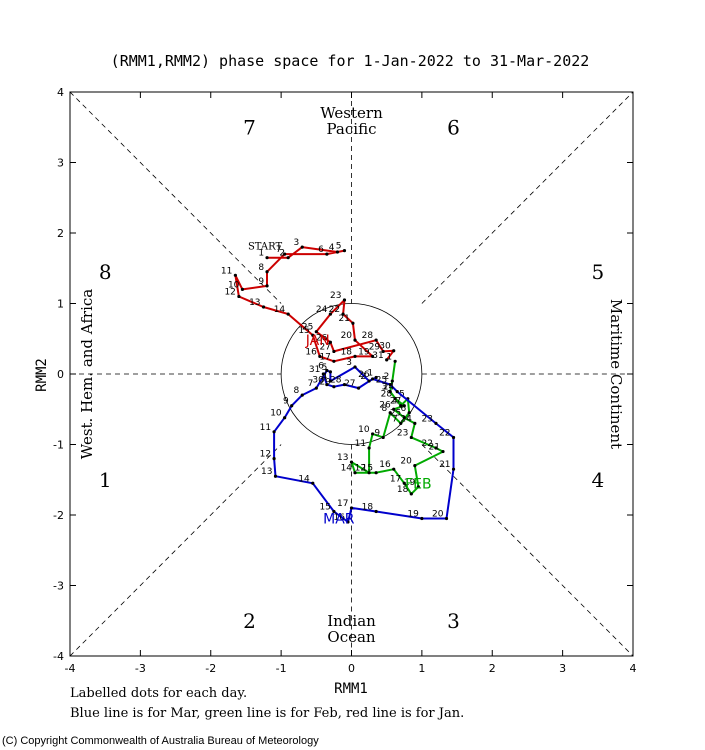 This screenshot has width=705, height=750. Describe the element at coordinates (311, 352) in the screenshot. I see `day-label: 16` at that location.